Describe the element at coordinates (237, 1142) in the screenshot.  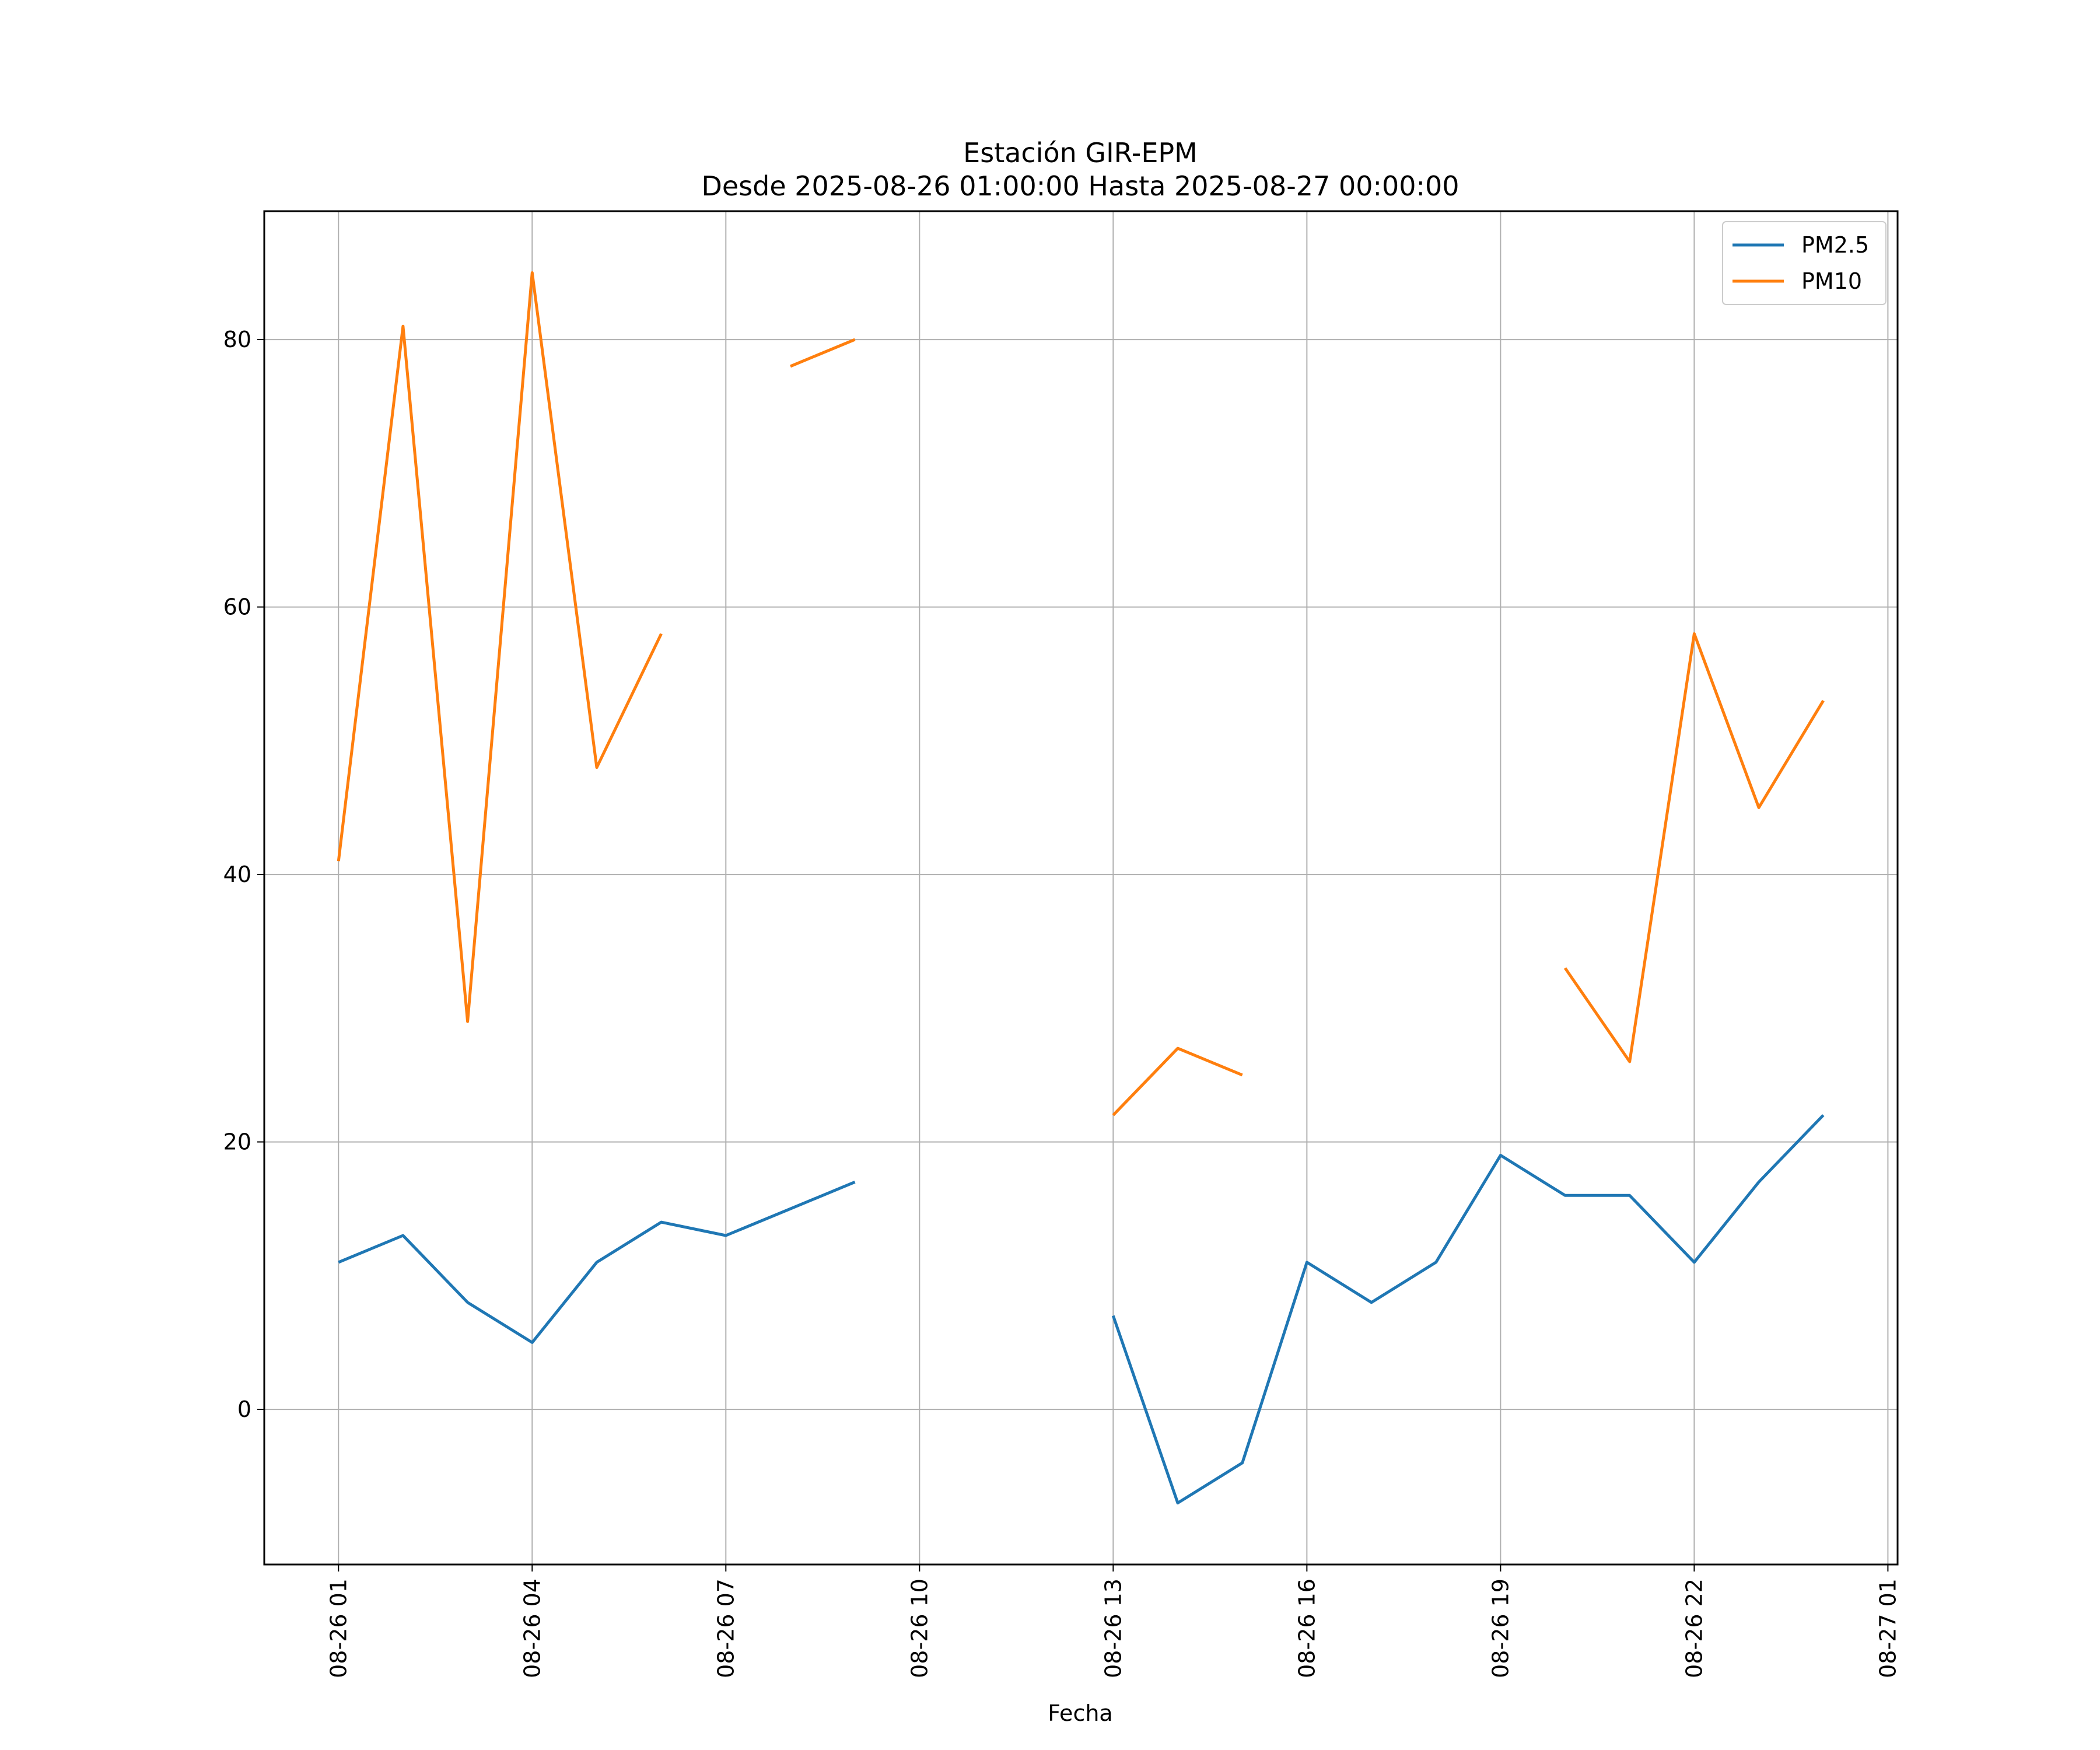
I see `y-tick-label: 20` at that location.